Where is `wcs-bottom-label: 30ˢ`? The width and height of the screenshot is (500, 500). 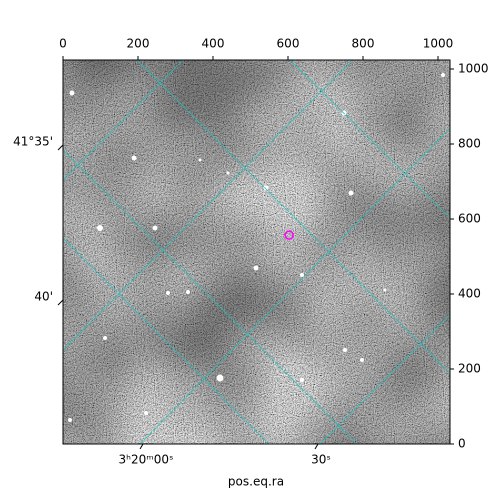 wcs-bottom-label: 30ˢ is located at coordinates (321, 460).